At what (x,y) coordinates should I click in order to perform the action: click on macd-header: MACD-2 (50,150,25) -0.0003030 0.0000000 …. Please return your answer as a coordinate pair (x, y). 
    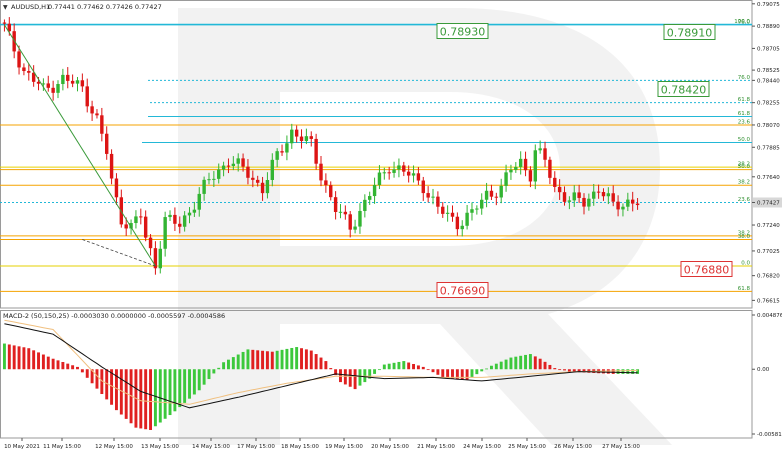
    Looking at the image, I should click on (114, 316).